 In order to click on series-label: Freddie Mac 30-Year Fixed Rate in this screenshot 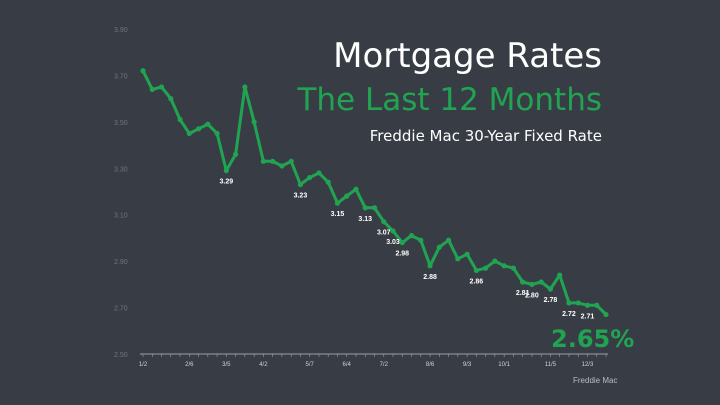, I will do `click(485, 136)`.